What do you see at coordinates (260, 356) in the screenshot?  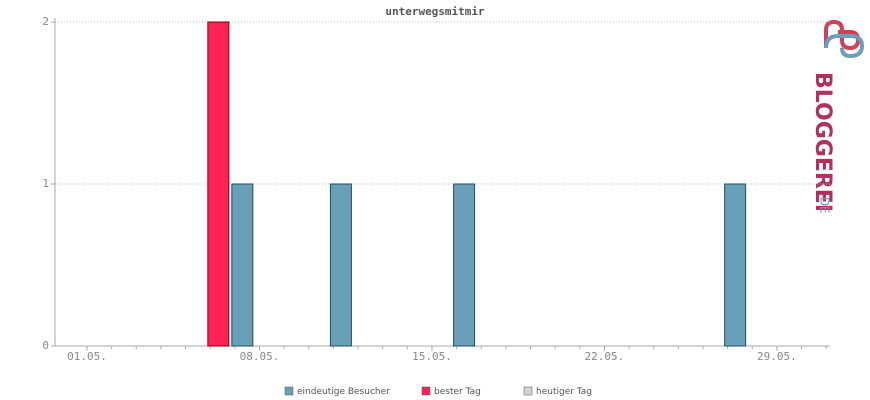 I see `x-tick-label: 08.05.` at bounding box center [260, 356].